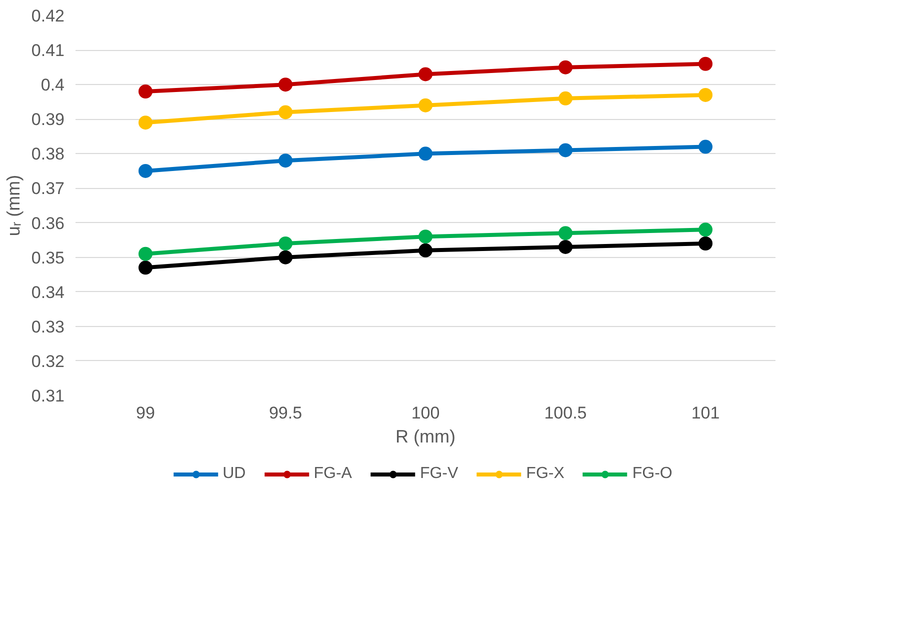 The height and width of the screenshot is (622, 913). What do you see at coordinates (48, 16) in the screenshot?
I see `y-tick-label: 0.42` at bounding box center [48, 16].